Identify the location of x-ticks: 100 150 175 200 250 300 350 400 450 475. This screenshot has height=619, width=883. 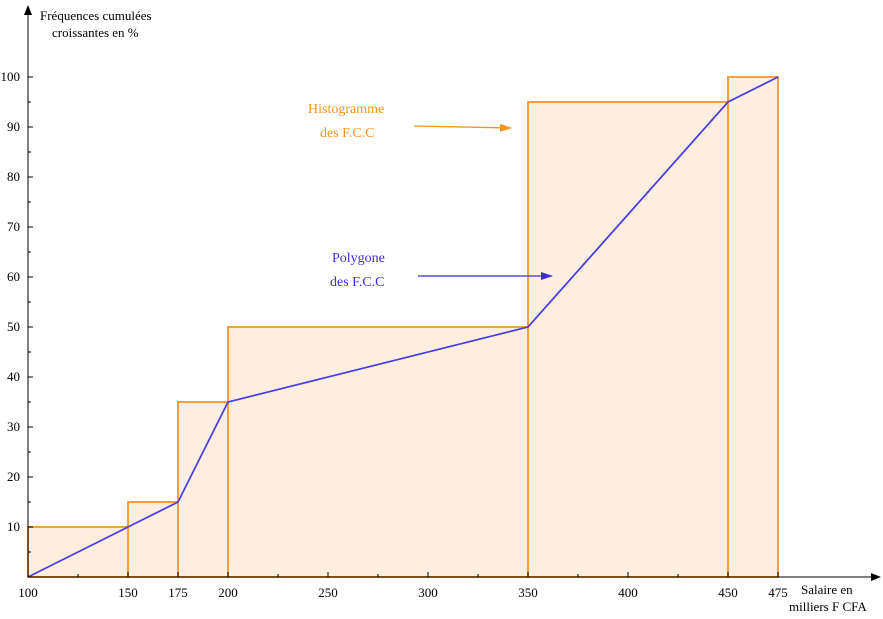
(403, 586).